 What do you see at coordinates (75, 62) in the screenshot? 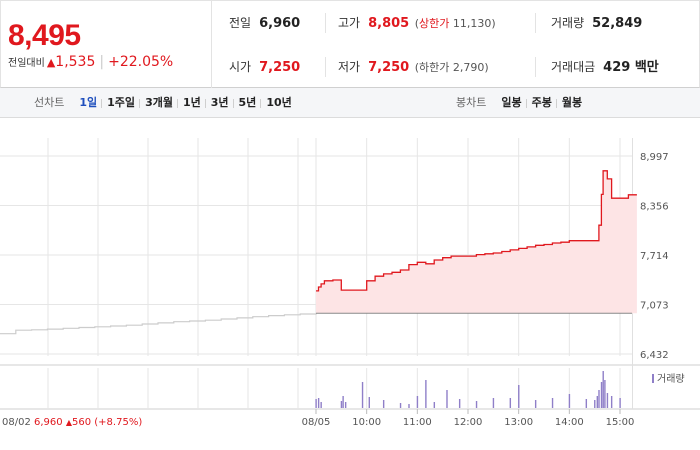
I see `change-amount: 1,535` at bounding box center [75, 62].